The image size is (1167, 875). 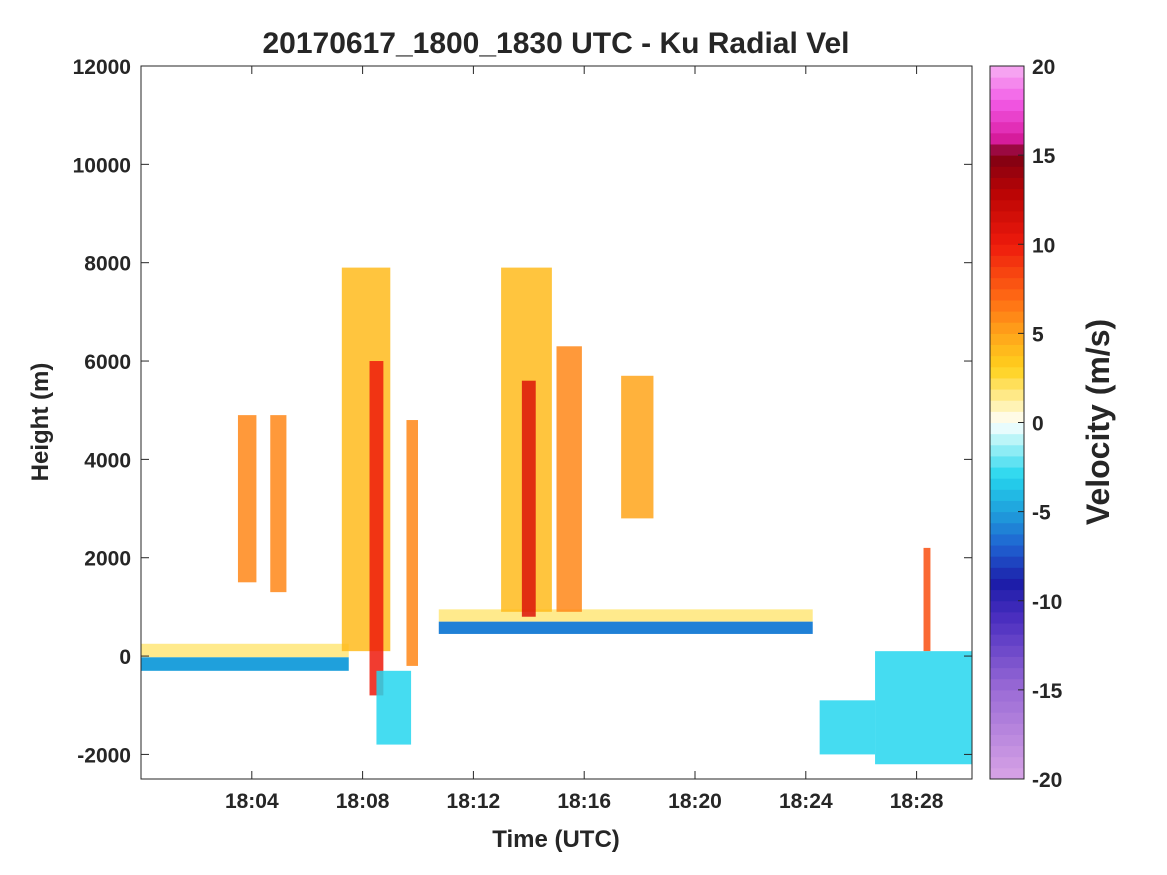 What do you see at coordinates (1038, 424) in the screenshot?
I see `colorbar-tick-label: 0` at bounding box center [1038, 424].